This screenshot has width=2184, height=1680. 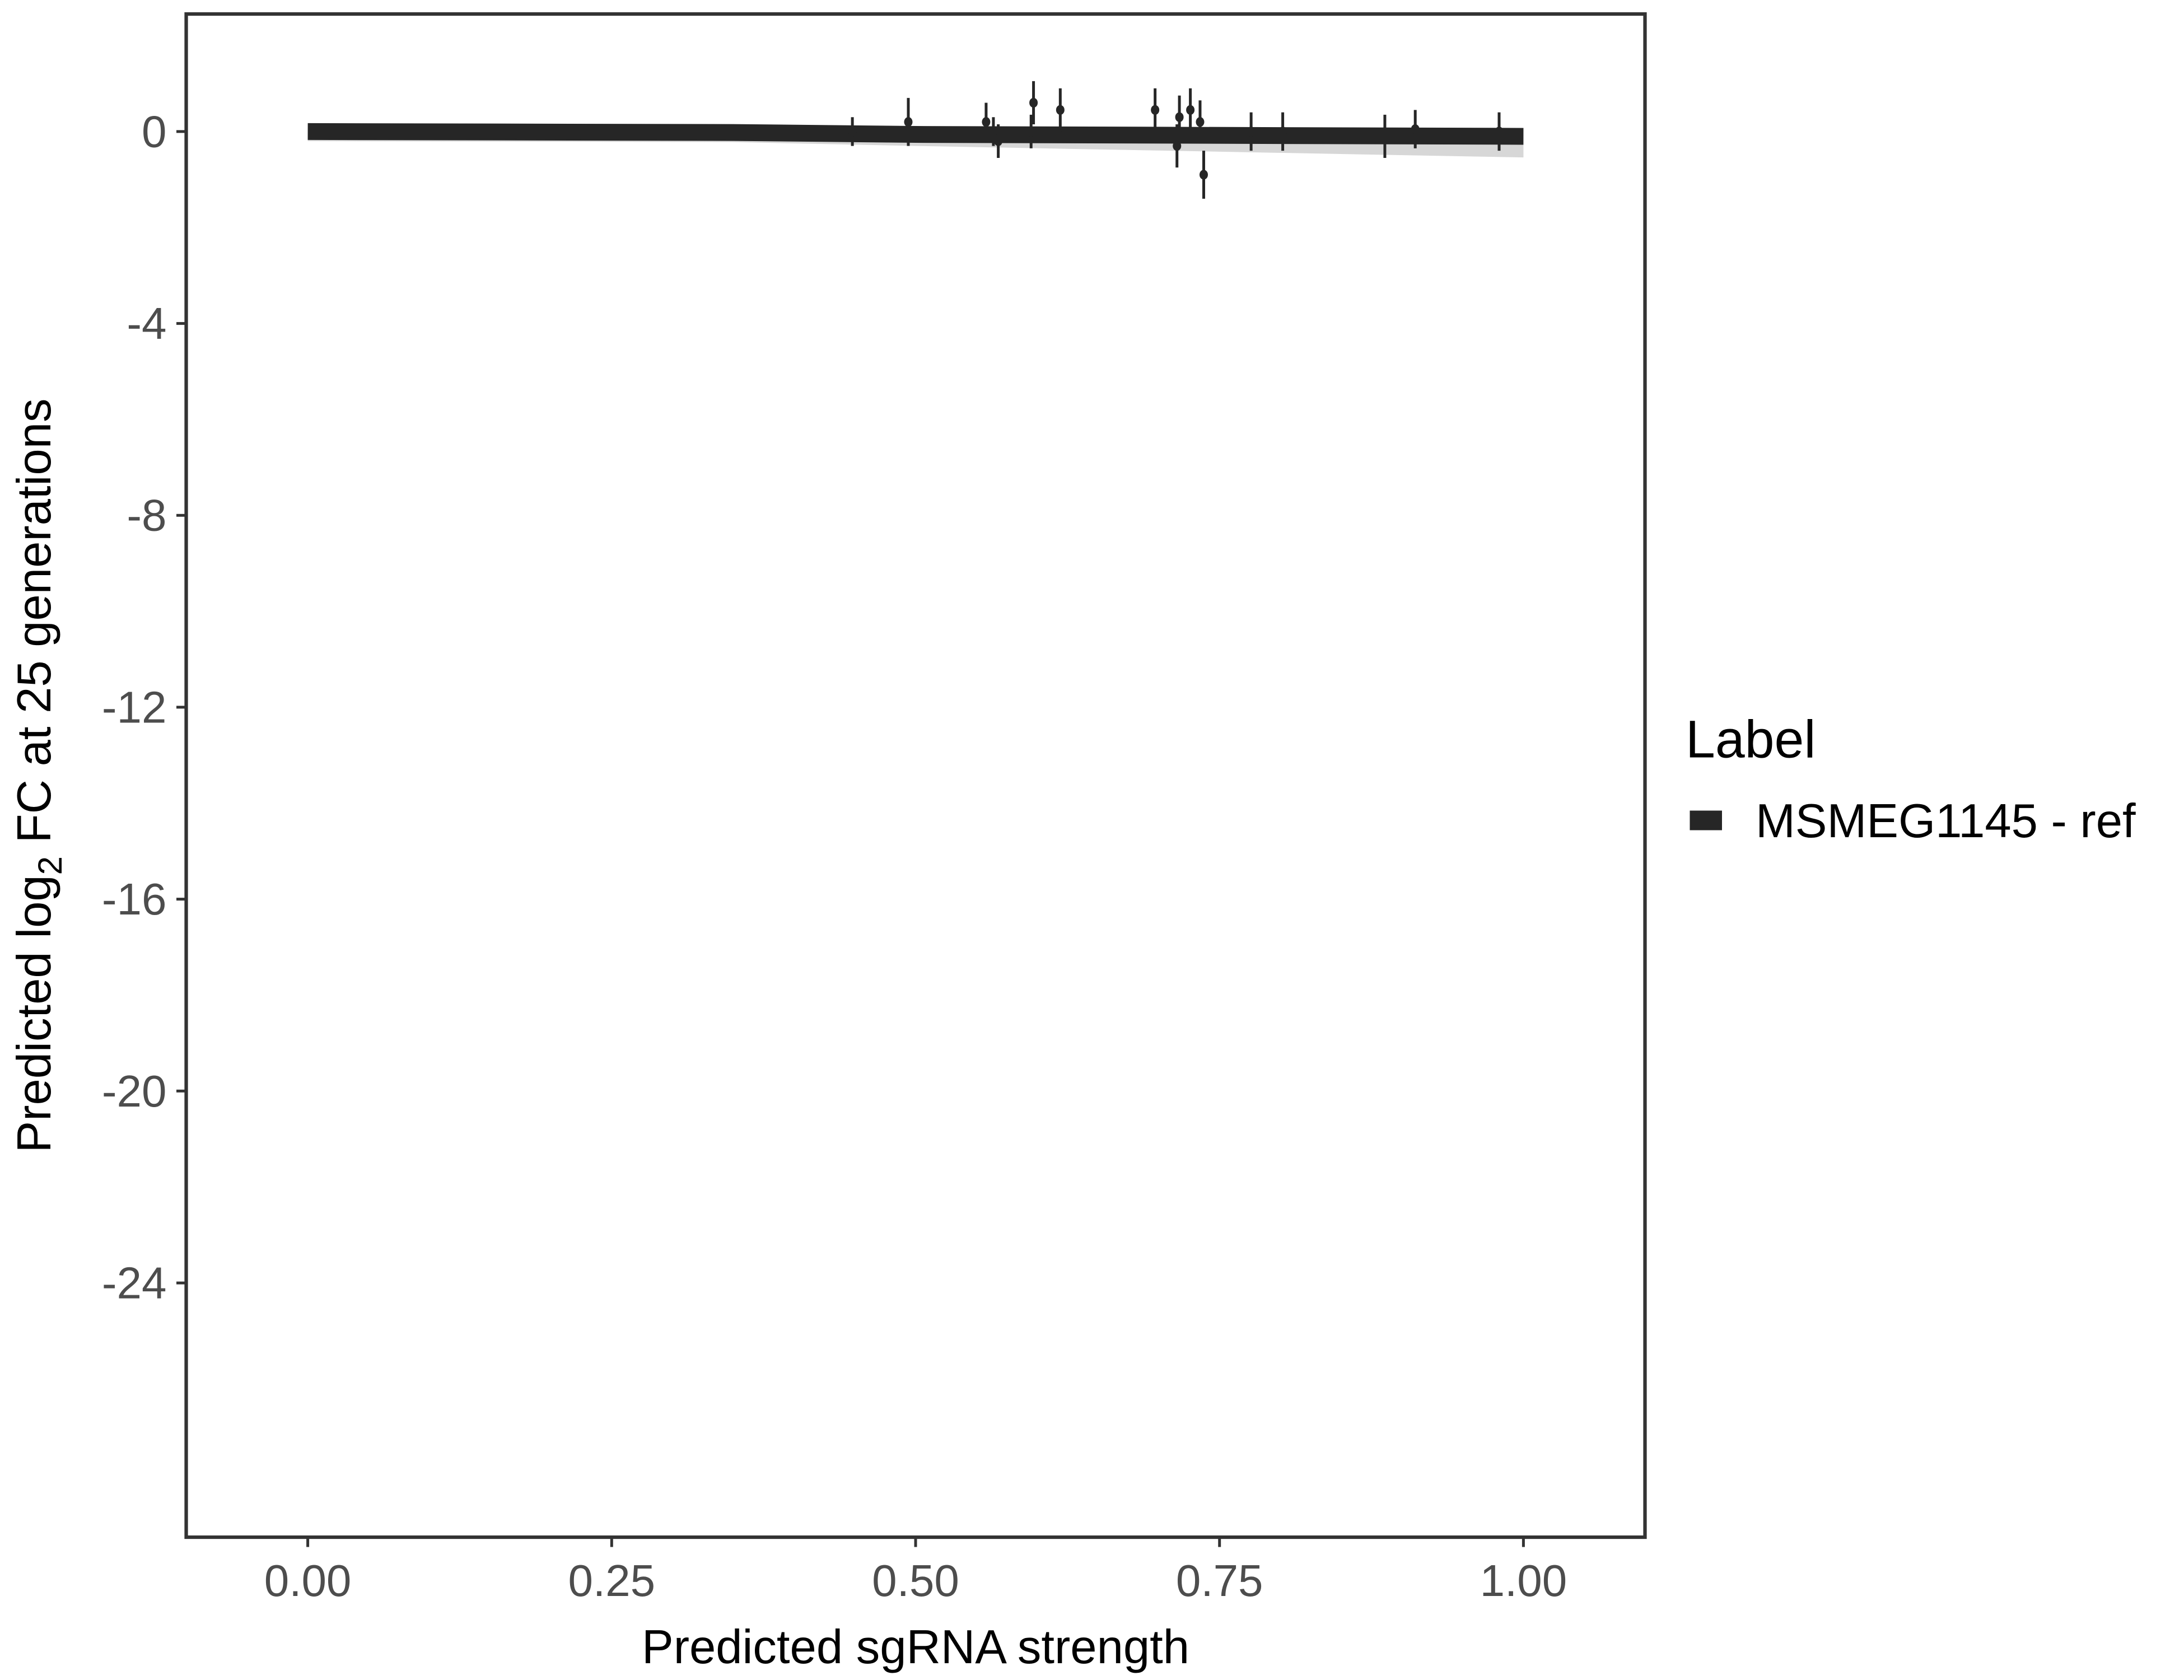 I want to click on x-axis: 0.00 0.25 0.50 0.75 1.00, so click(x=916, y=1572).